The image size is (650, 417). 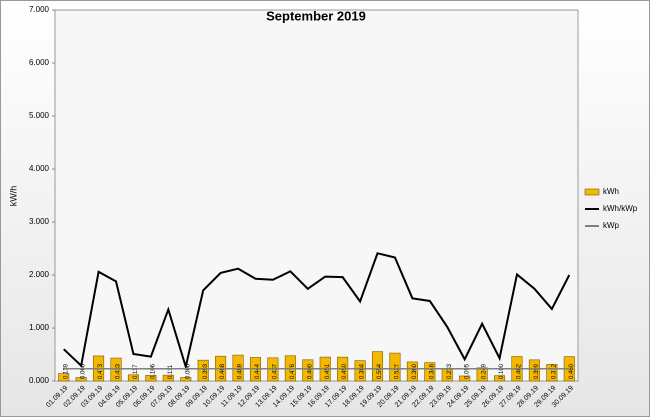 I want to click on data-label: 0.106, so click(x=153, y=371).